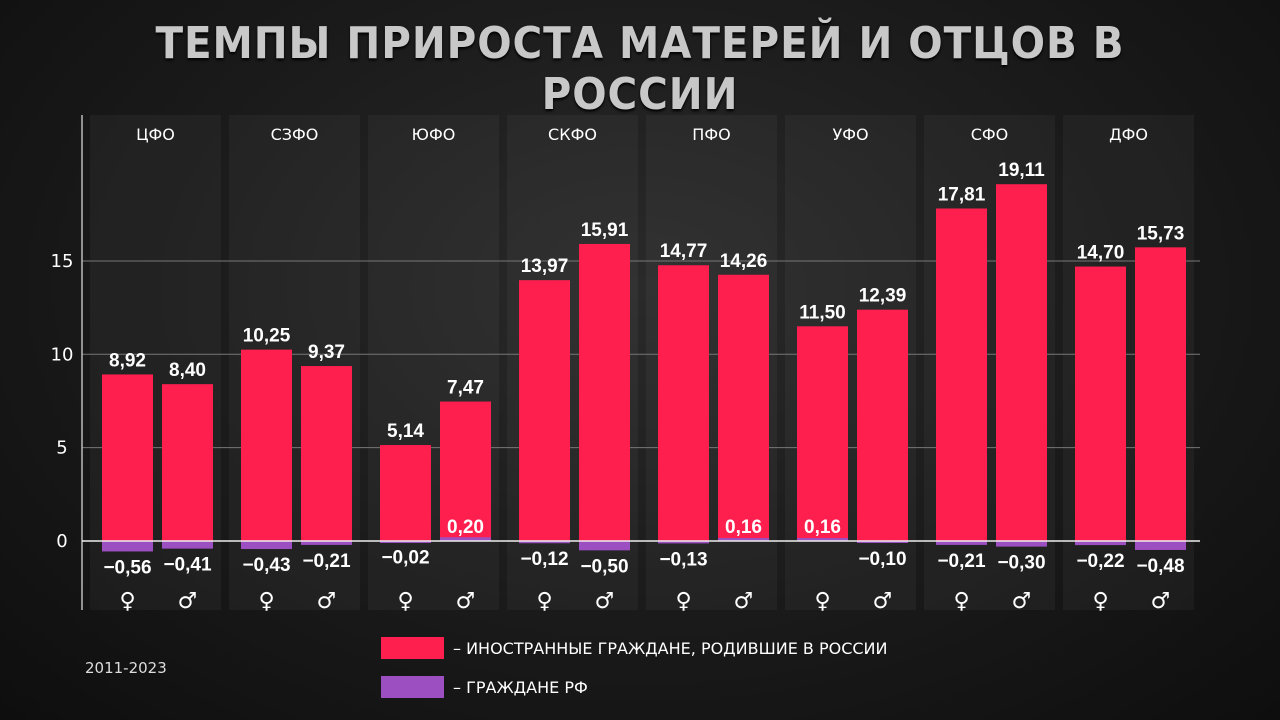 The width and height of the screenshot is (1280, 720). Describe the element at coordinates (187, 565) in the screenshot. I see `data-label-citizens: −0,41` at that location.